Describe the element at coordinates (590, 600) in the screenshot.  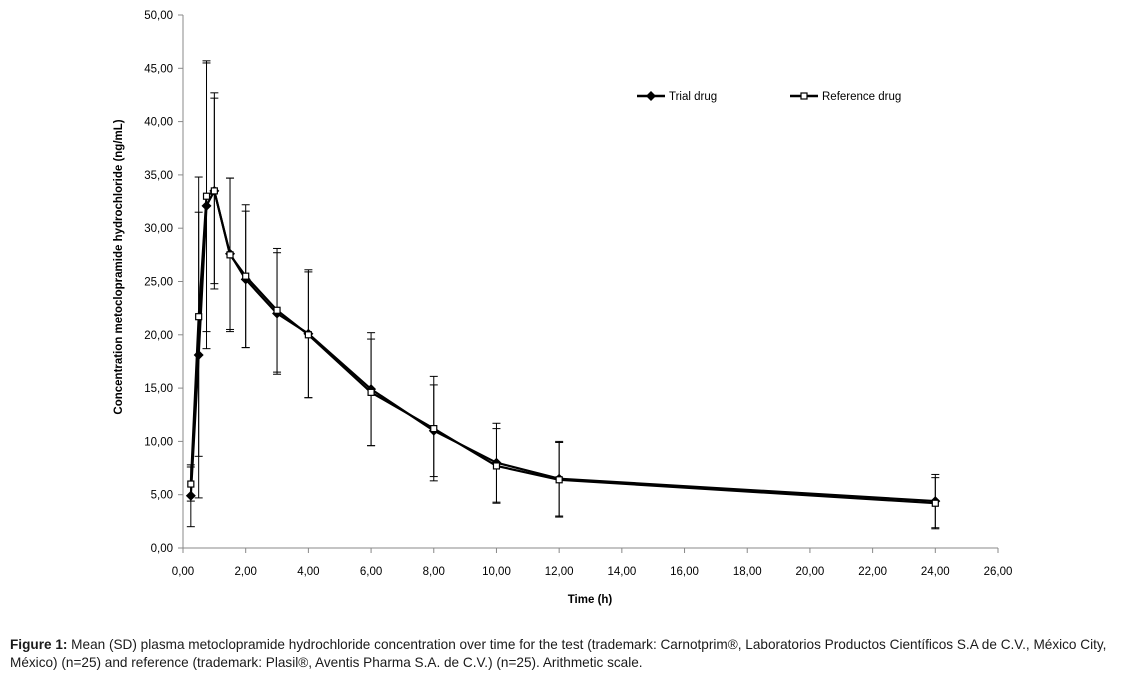
I see `x-axis-title: Time (h)` at that location.